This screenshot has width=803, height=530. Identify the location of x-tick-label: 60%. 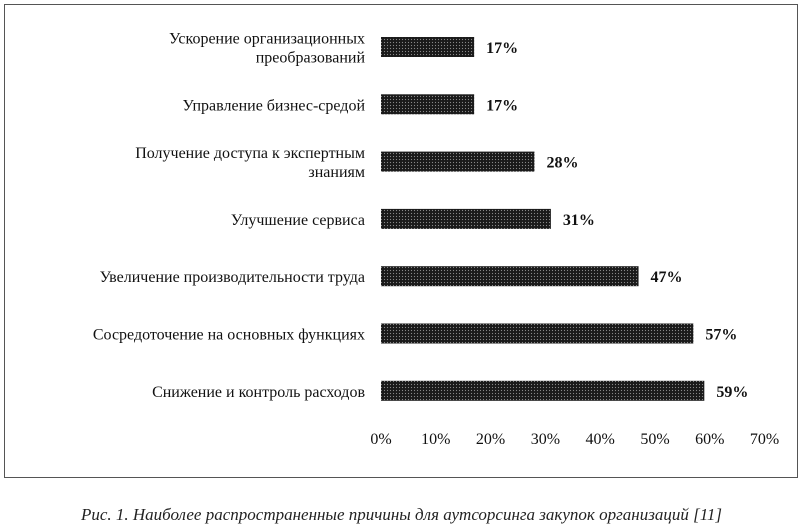
(709, 439).